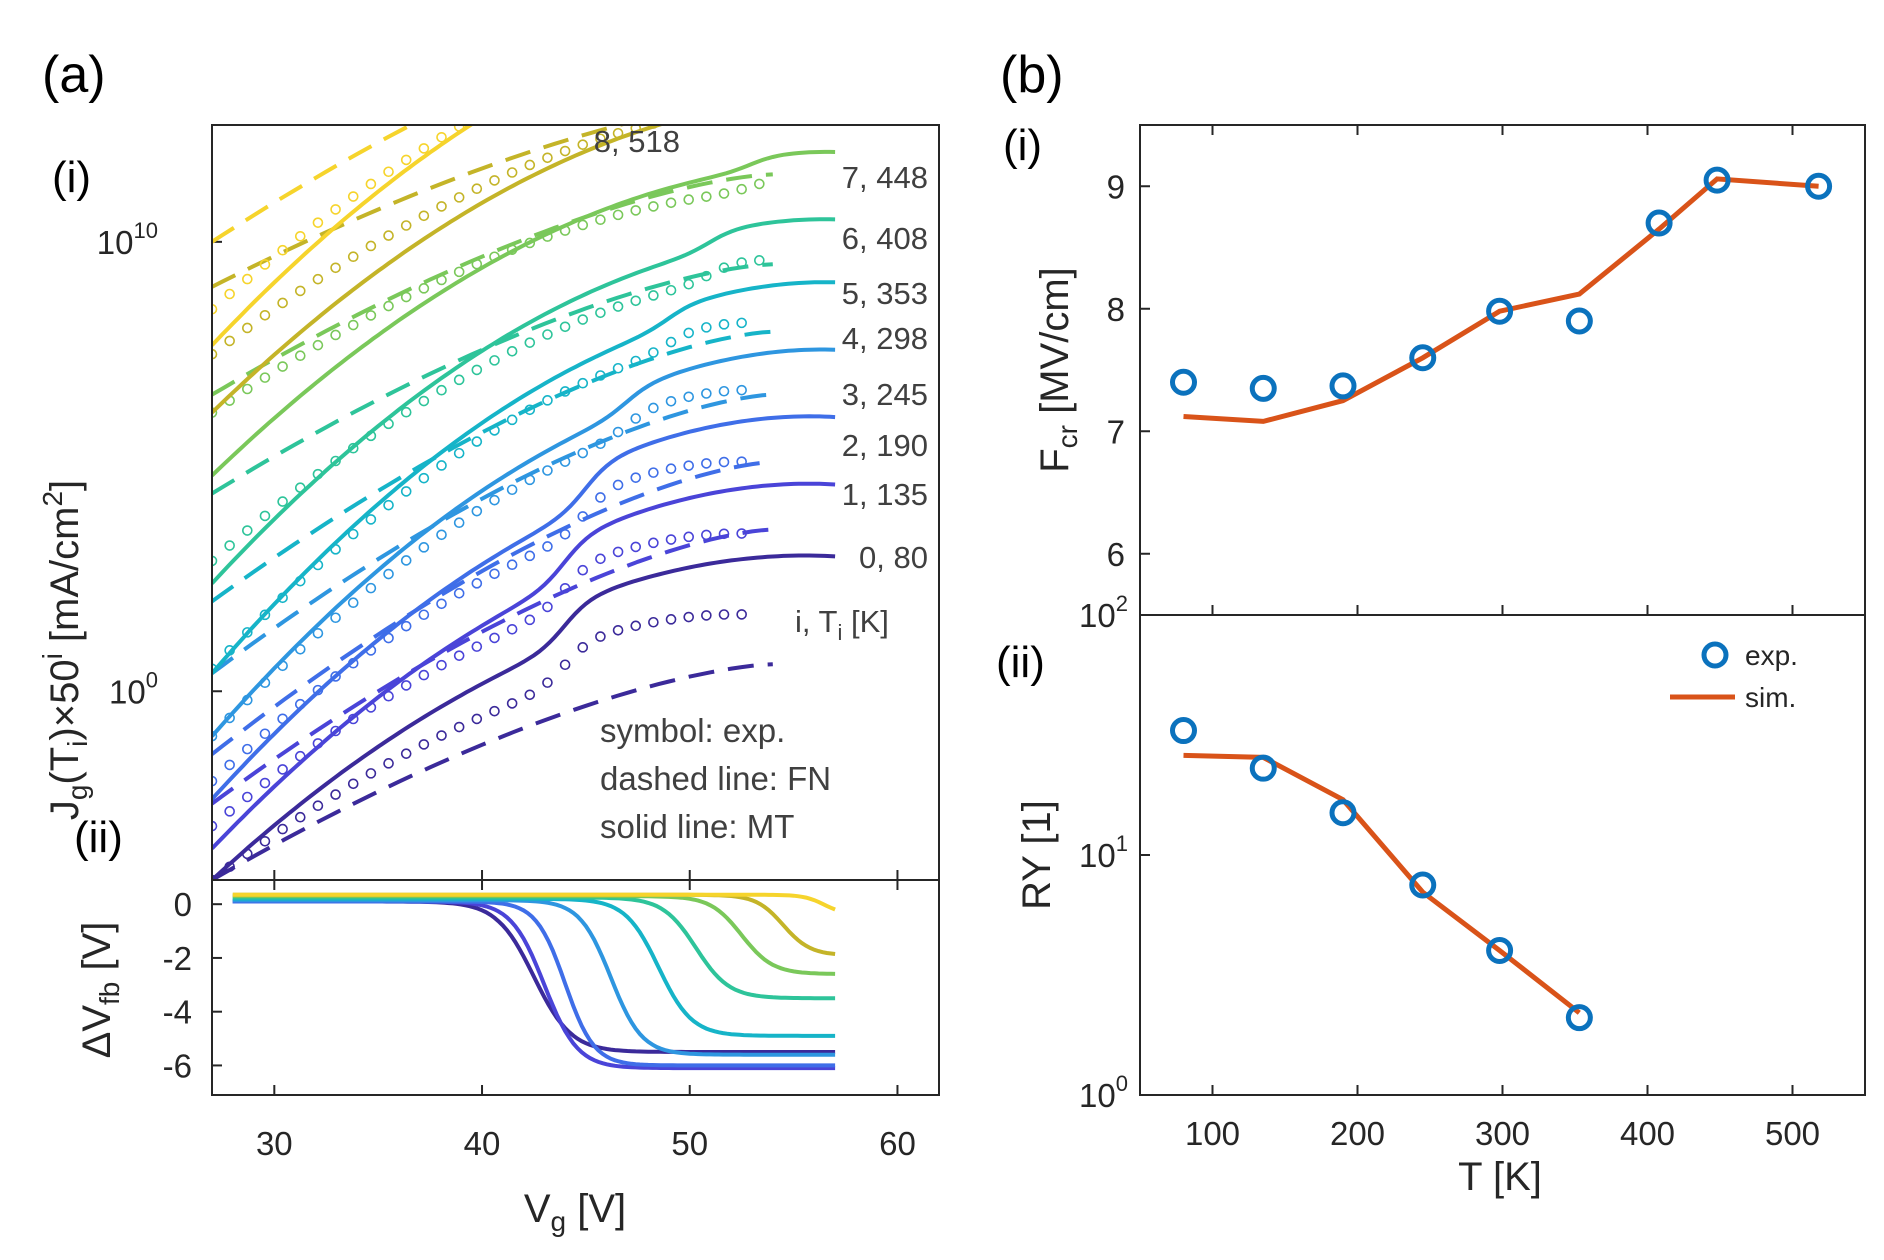 The image size is (1884, 1260). I want to click on a-ii-curves, so click(534, 981).